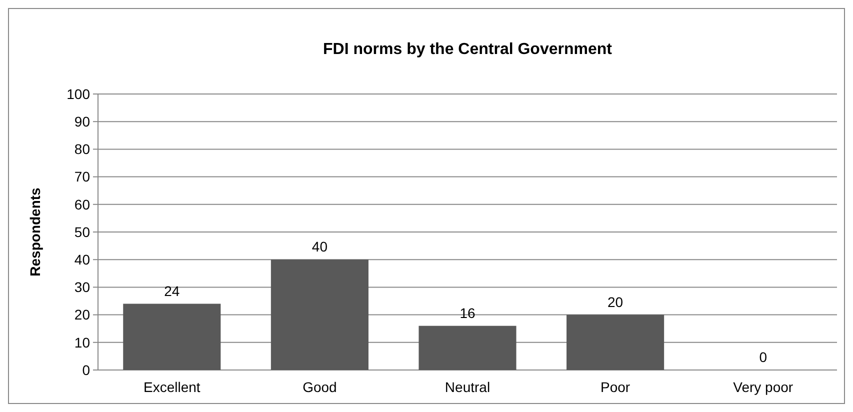 The height and width of the screenshot is (412, 853). Describe the element at coordinates (468, 49) in the screenshot. I see `chart-title: FDI norms by the Central Government` at that location.